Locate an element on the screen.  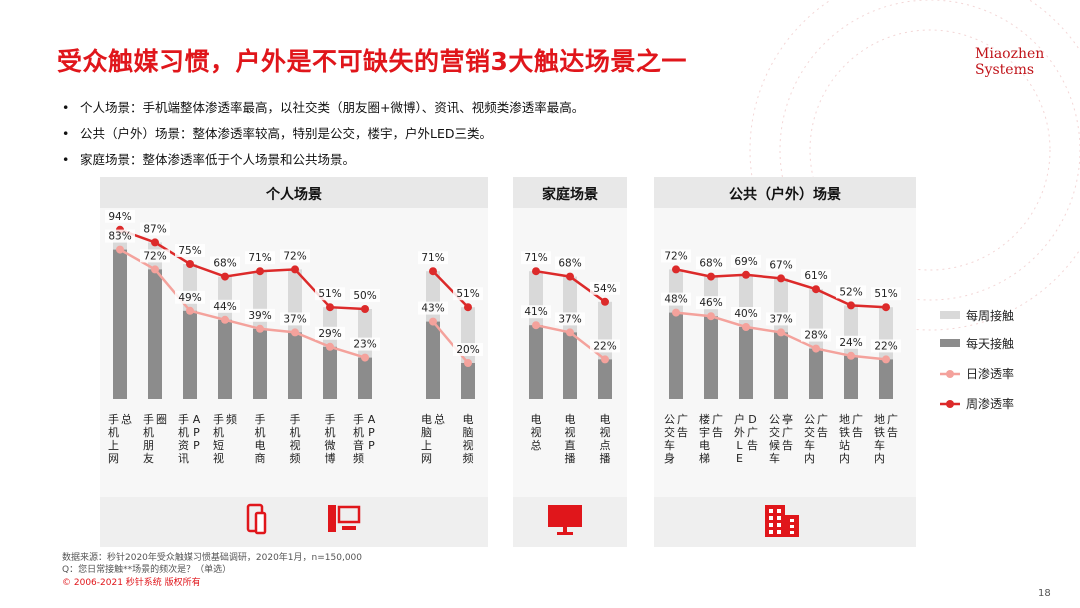
label-daily: 41% is located at coordinates (535, 312).